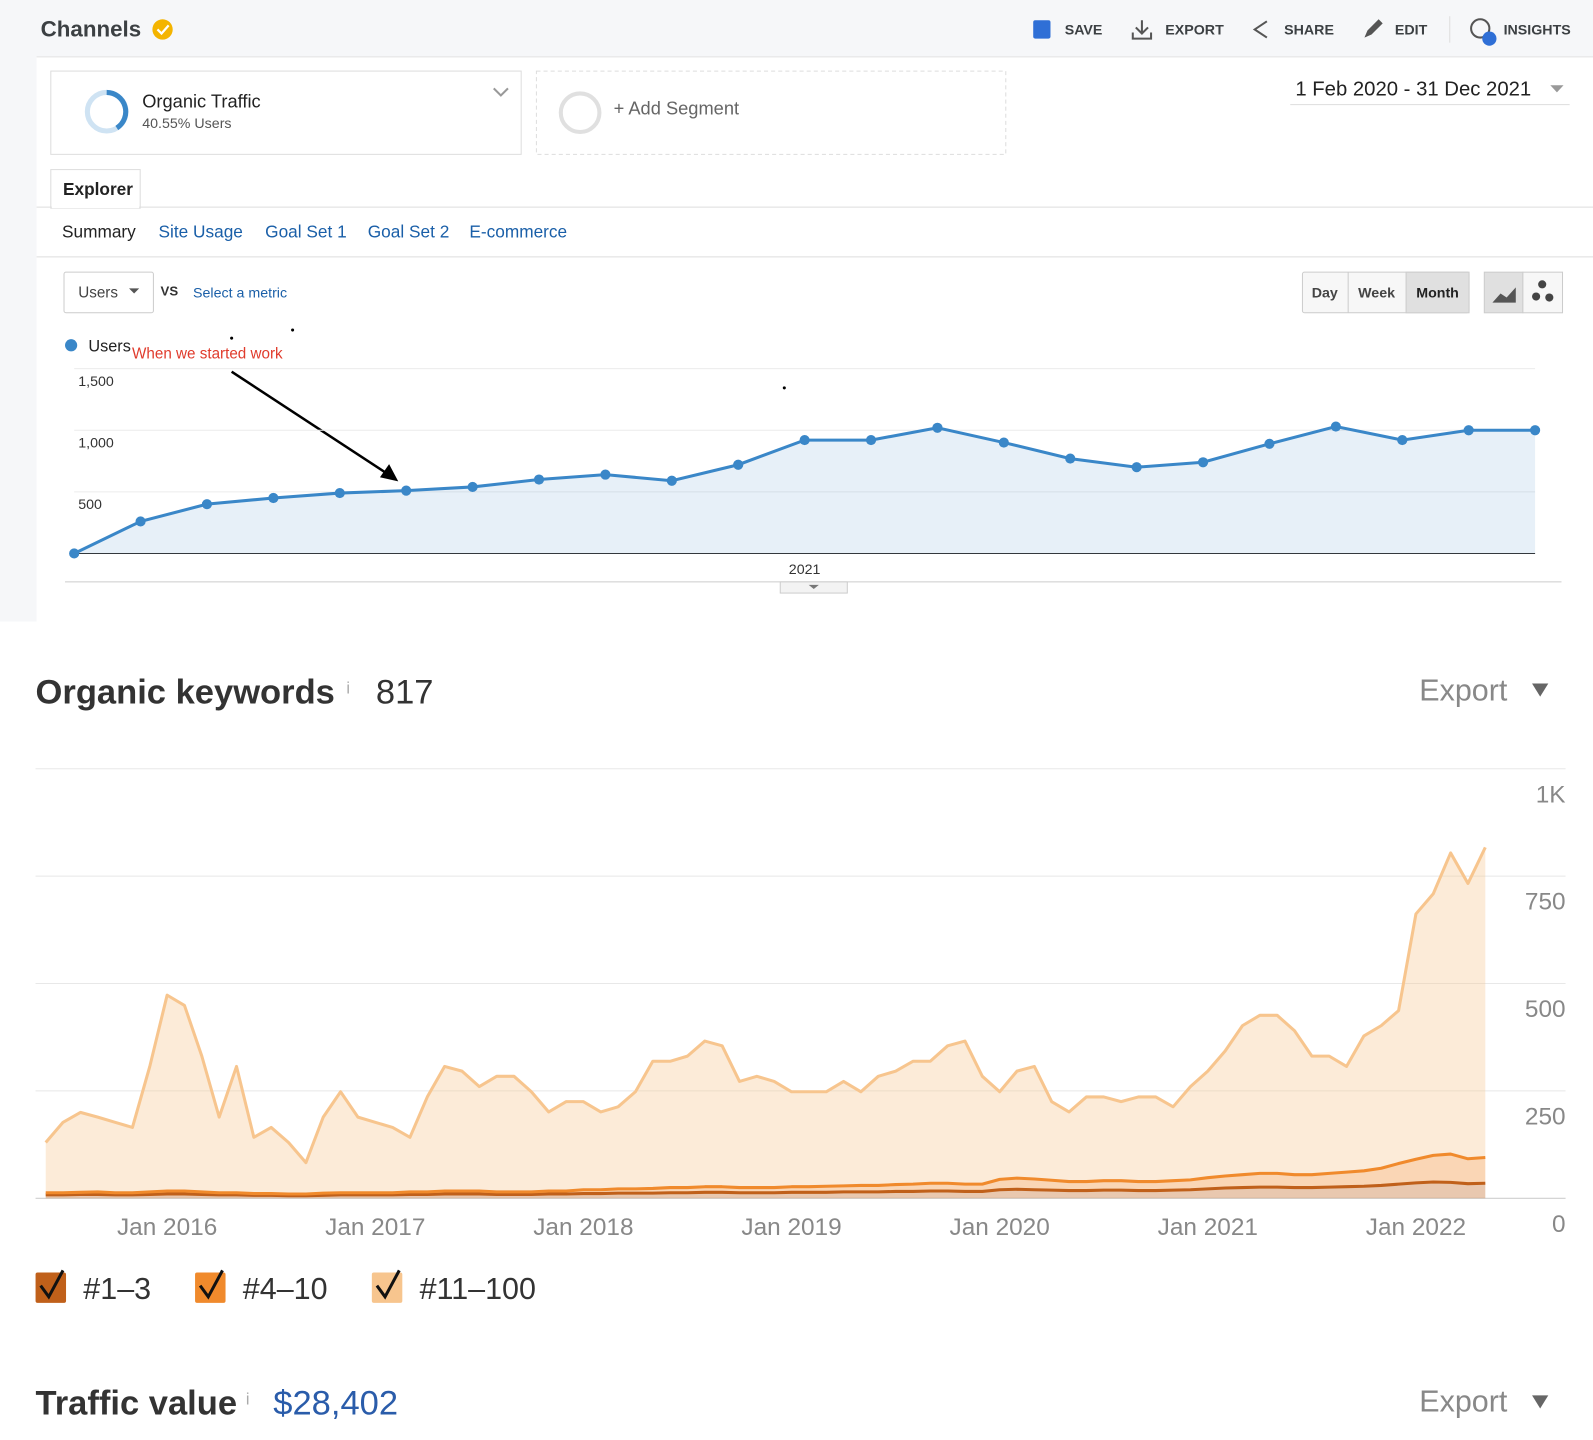  Describe the element at coordinates (240, 294) in the screenshot. I see `select-metric: Select a metric` at that location.